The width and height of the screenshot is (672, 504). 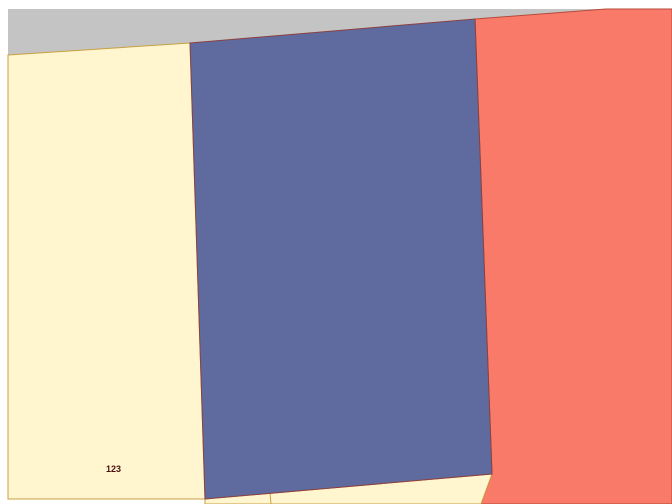 What do you see at coordinates (340, 32) in the screenshot?
I see `street-area` at bounding box center [340, 32].